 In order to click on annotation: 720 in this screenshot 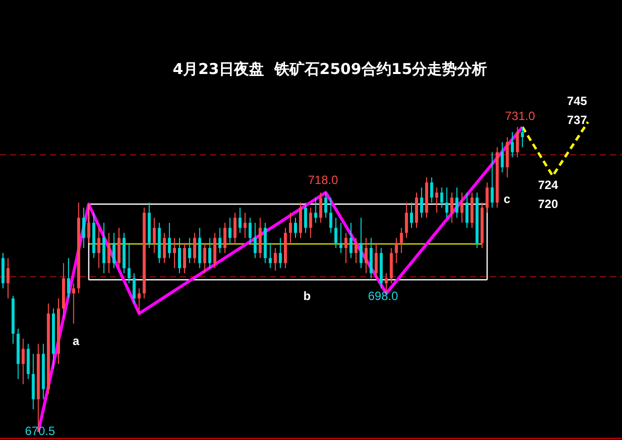, I will do `click(548, 204)`.